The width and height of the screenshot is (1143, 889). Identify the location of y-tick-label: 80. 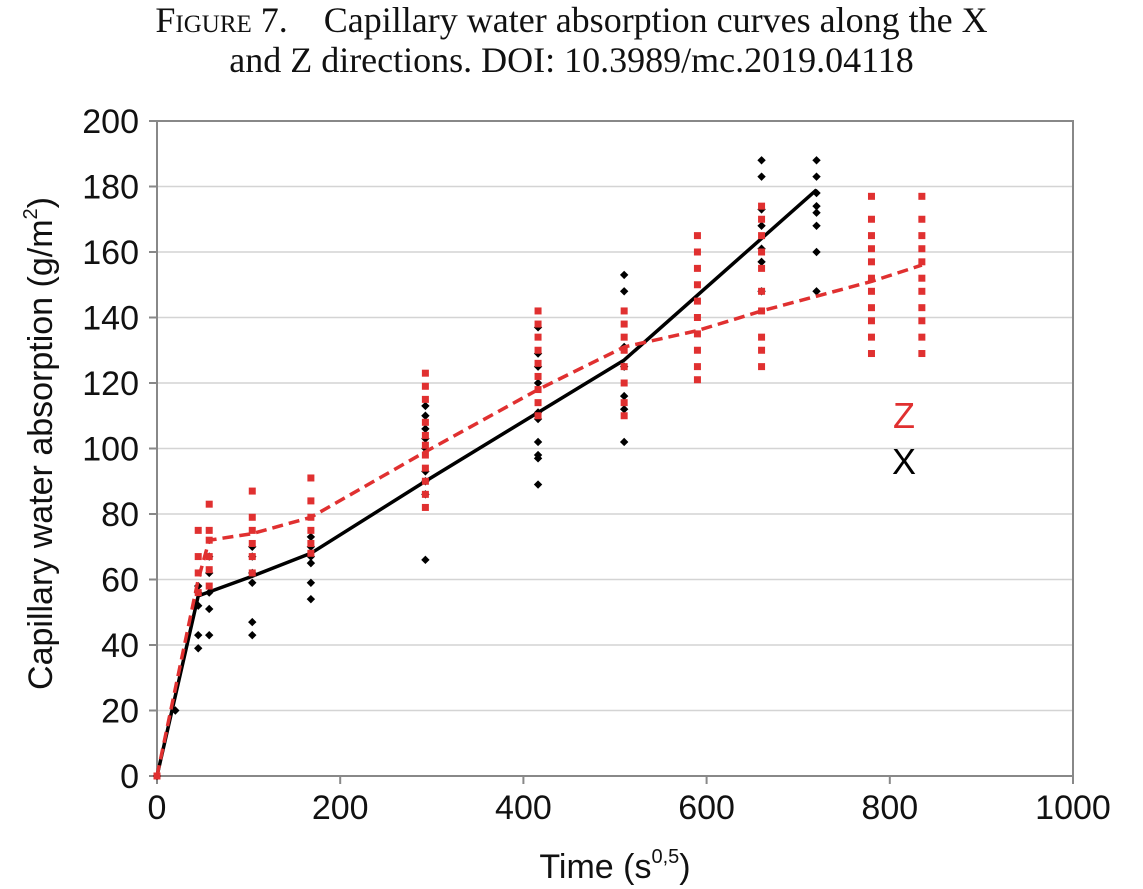
(120, 515).